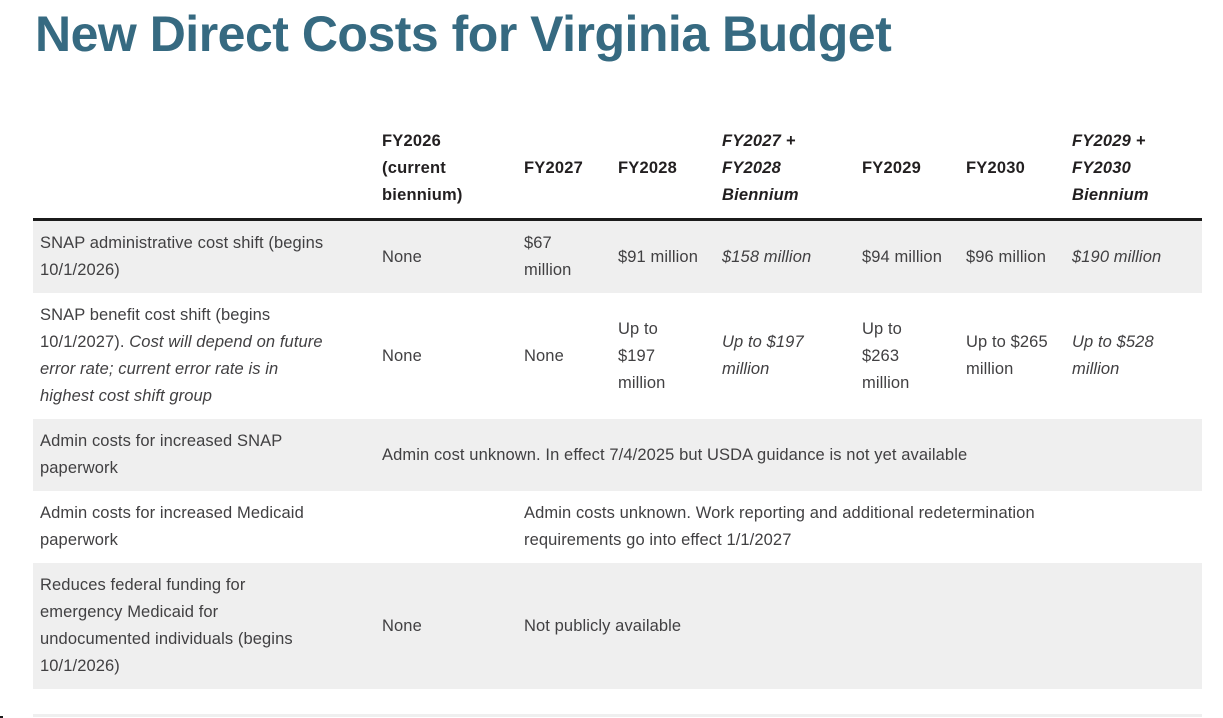 The height and width of the screenshot is (718, 1223). What do you see at coordinates (660, 171) in the screenshot?
I see `header-fy2028: FY2028` at bounding box center [660, 171].